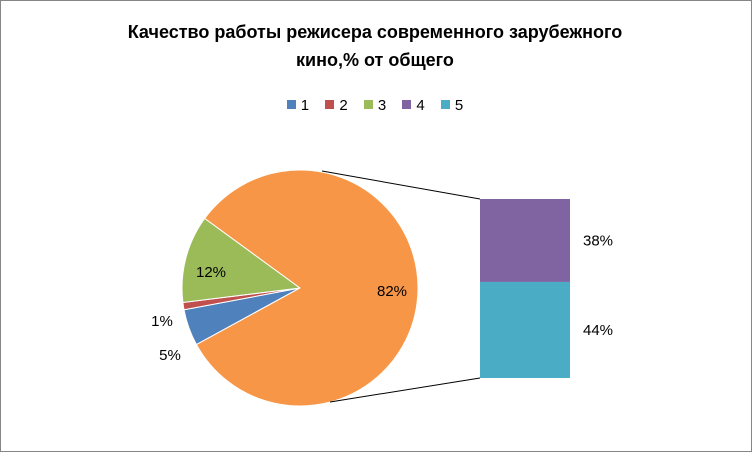  Describe the element at coordinates (405, 390) in the screenshot. I see `connector-line-bottom` at that location.